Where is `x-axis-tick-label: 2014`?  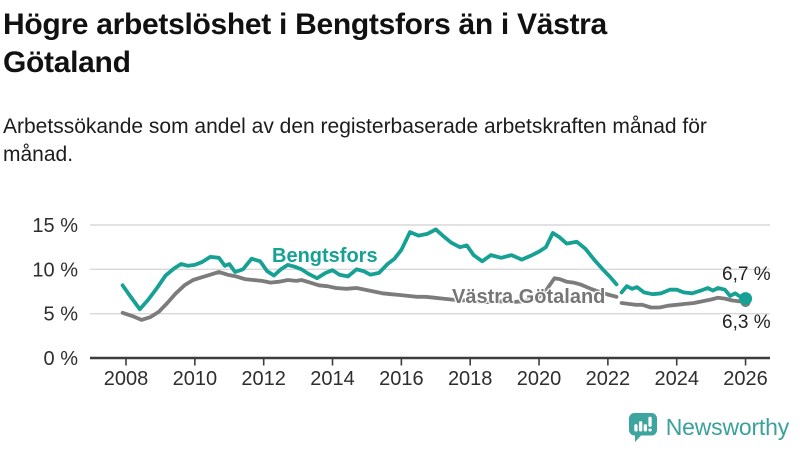 x-axis-tick-label: 2014 is located at coordinates (332, 379).